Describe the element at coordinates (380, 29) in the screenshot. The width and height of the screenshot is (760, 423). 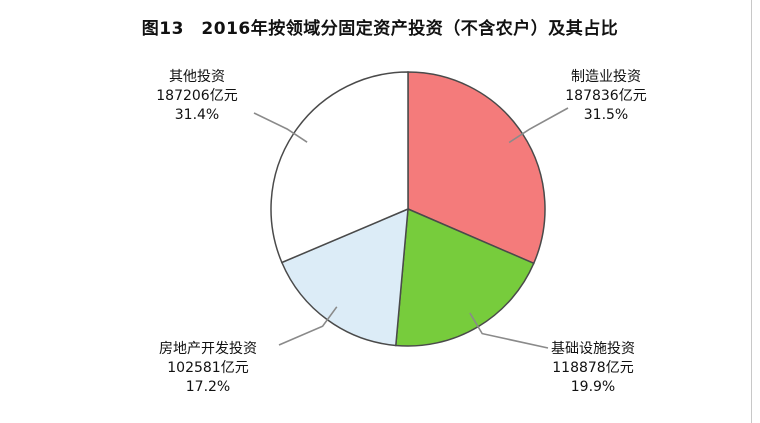
I see `chart-title: 图13 2016年按领域分固定资产投资（不含农户）及其占比` at that location.